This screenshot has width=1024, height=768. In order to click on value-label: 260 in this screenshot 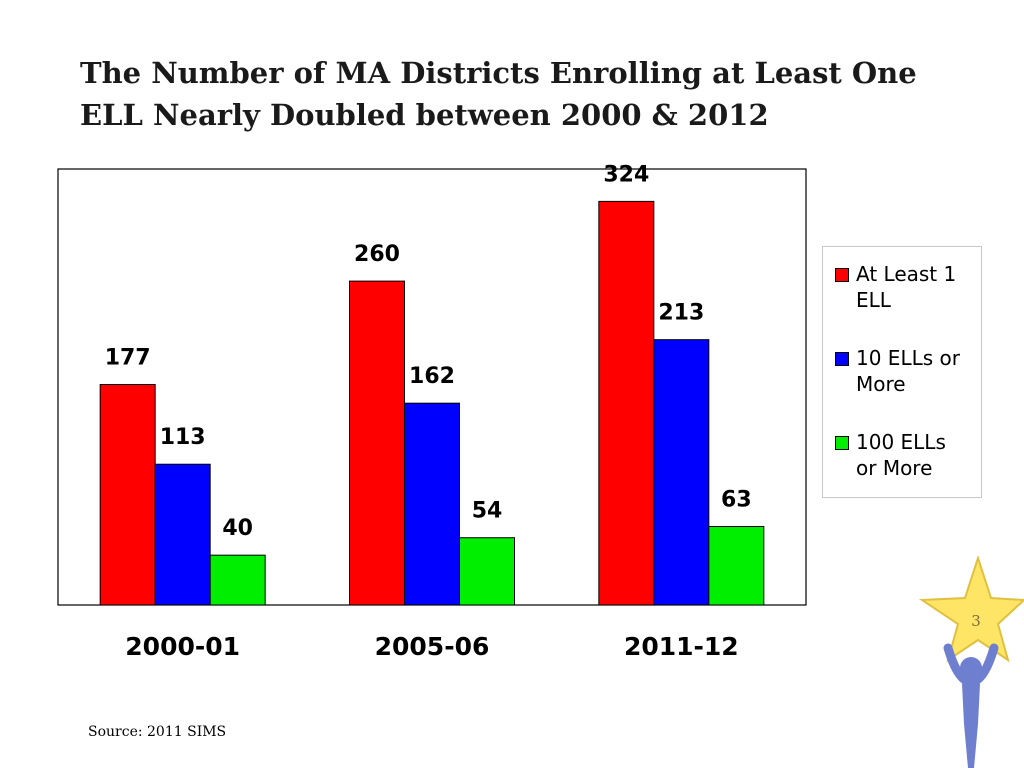, I will do `click(377, 254)`.